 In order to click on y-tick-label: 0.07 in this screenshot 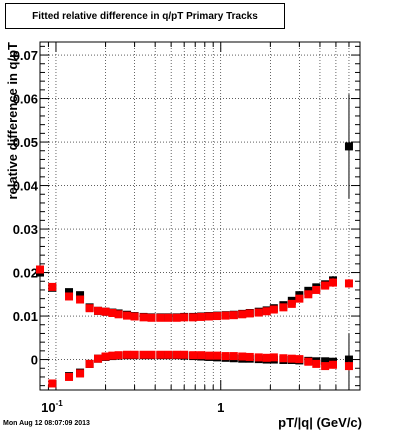, I will do `click(25, 55)`.